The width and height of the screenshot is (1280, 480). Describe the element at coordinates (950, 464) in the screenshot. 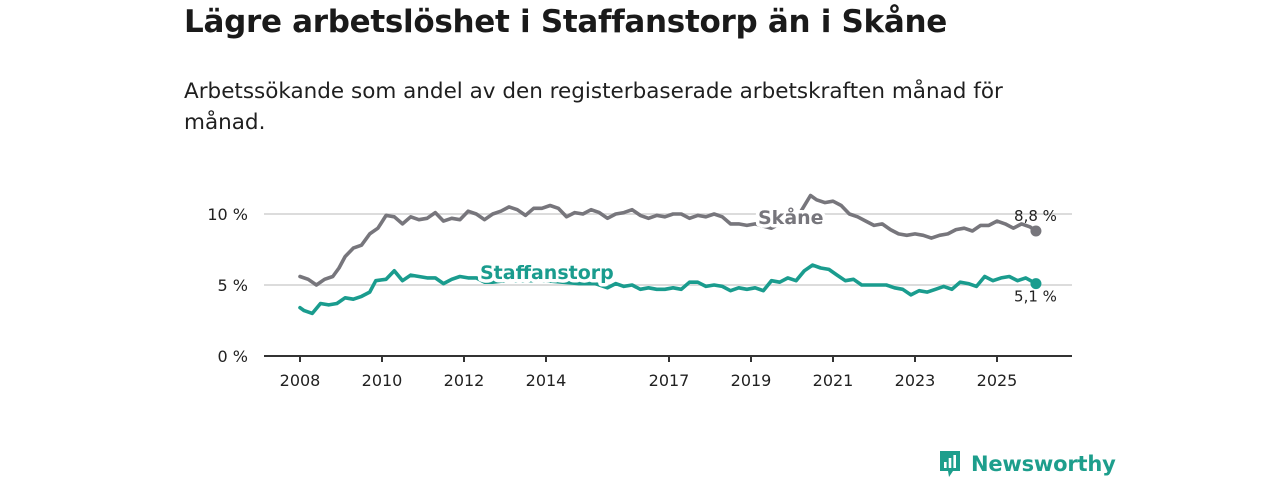

I see `newsworthy-logo-icon` at that location.